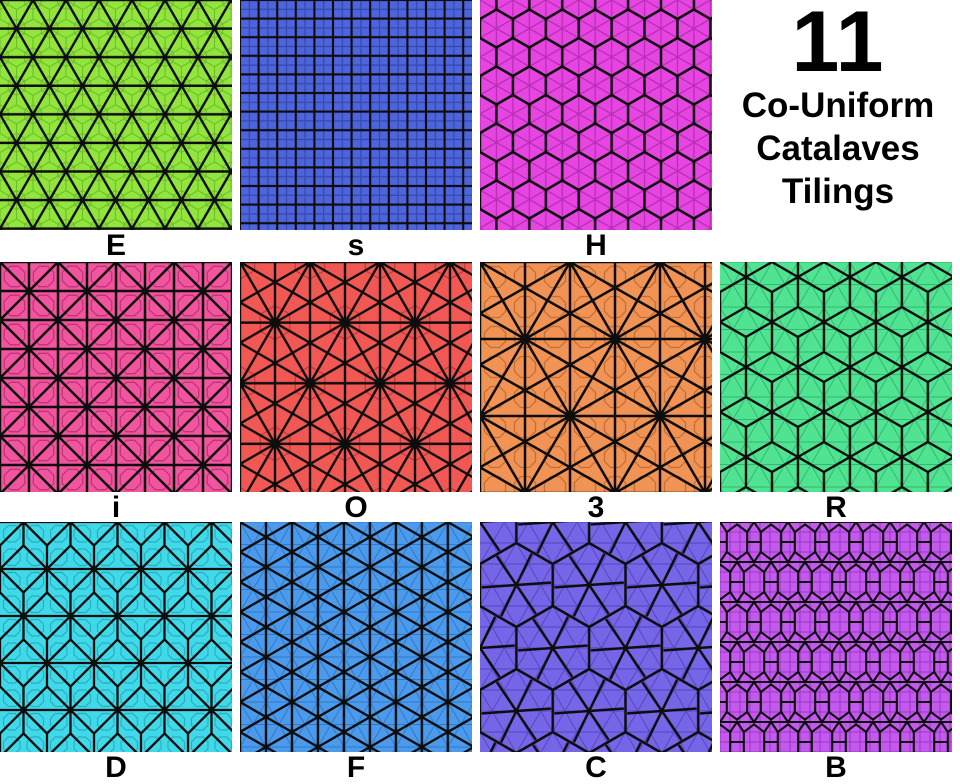  What do you see at coordinates (116, 377) in the screenshot?
I see `tiling-pattern-i` at bounding box center [116, 377].